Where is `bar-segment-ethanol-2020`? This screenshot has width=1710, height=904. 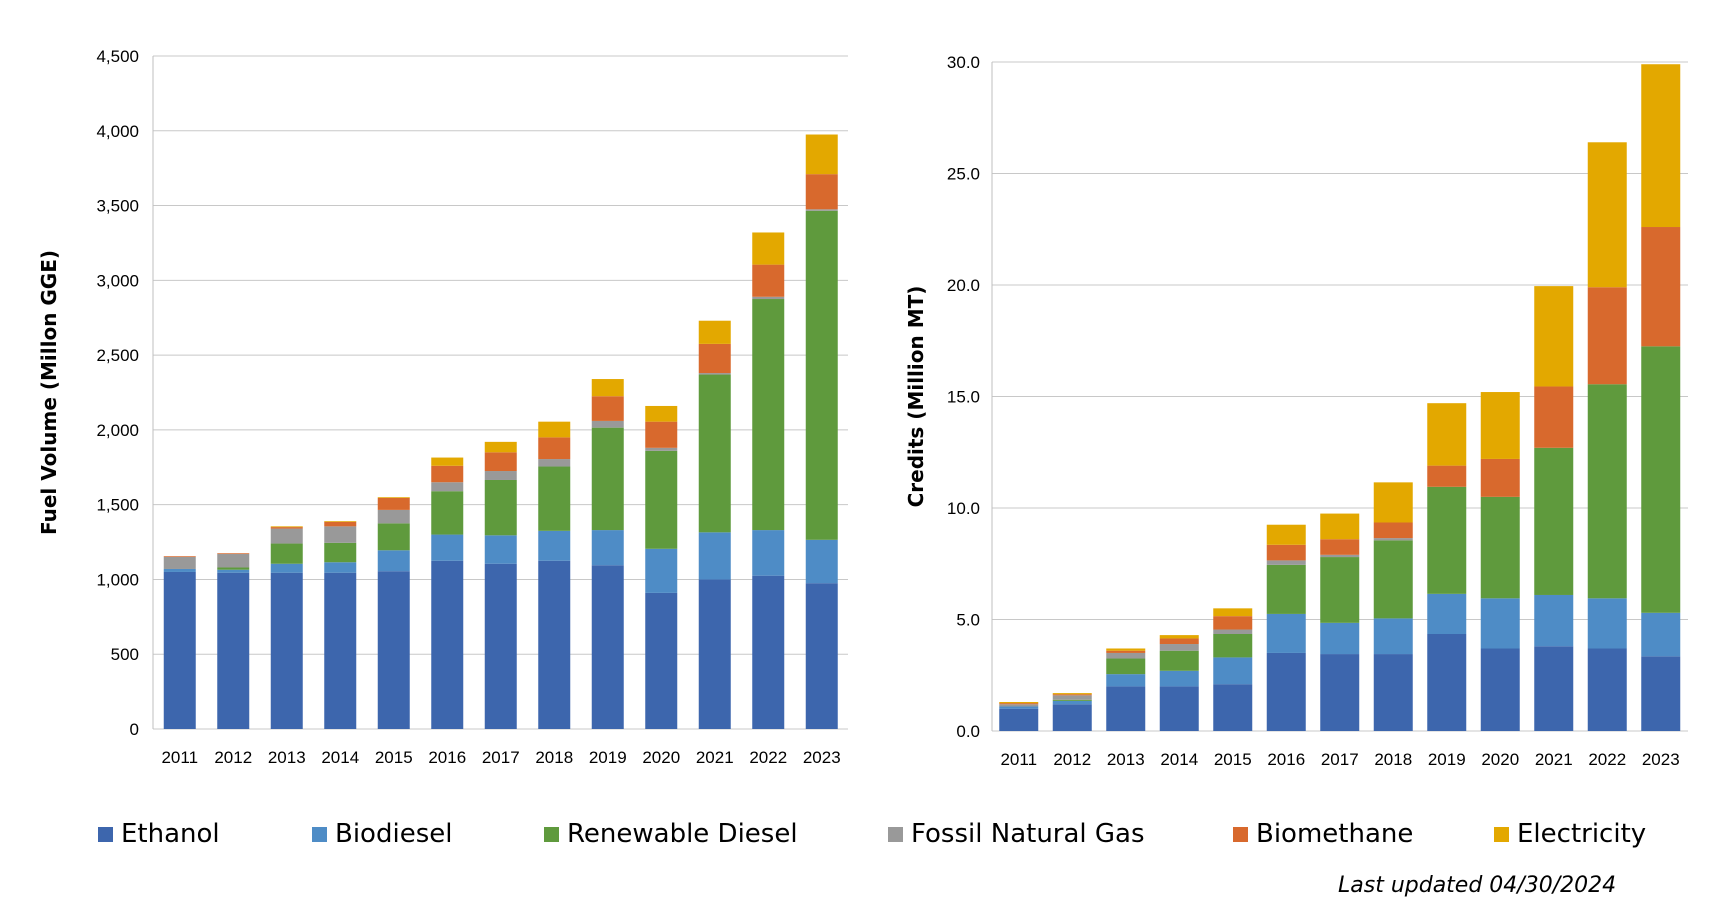
bar-segment-ethanol-2020 is located at coordinates (1500, 689).